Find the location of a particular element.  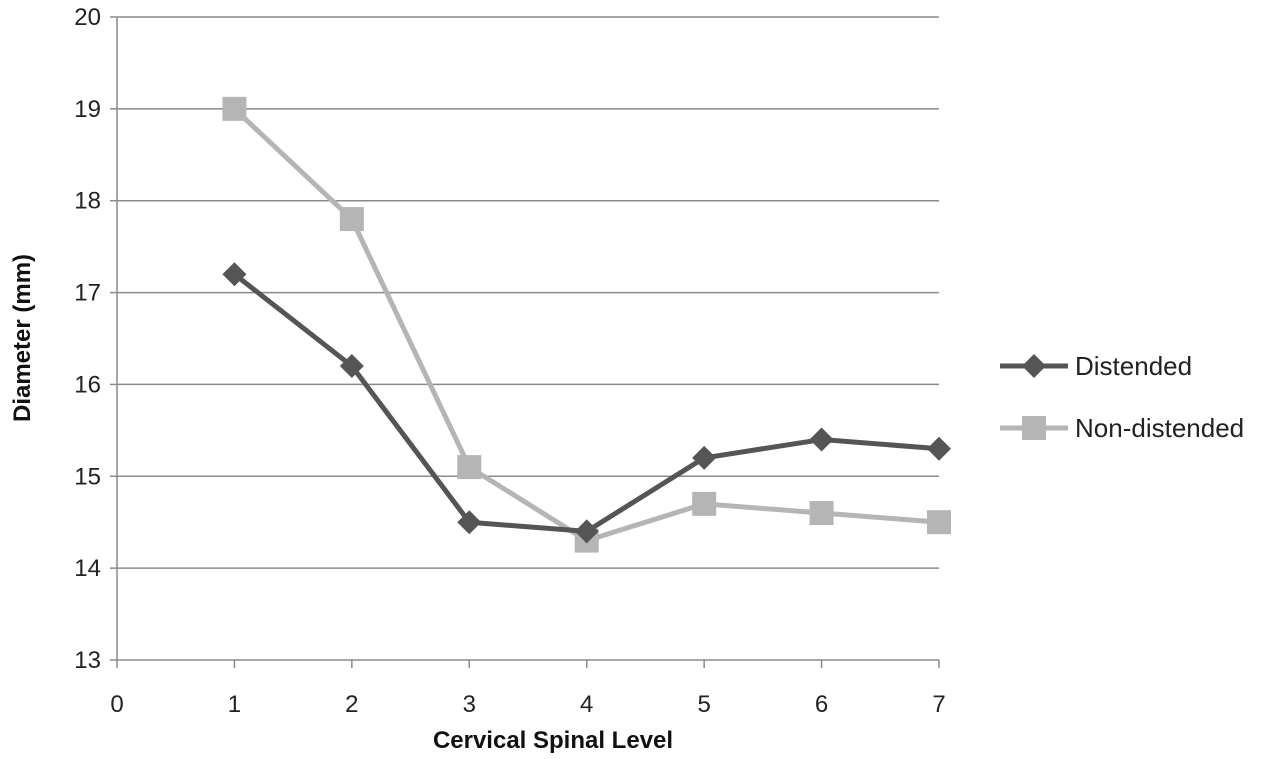

x-tick-label-3: 3 is located at coordinates (469, 704).